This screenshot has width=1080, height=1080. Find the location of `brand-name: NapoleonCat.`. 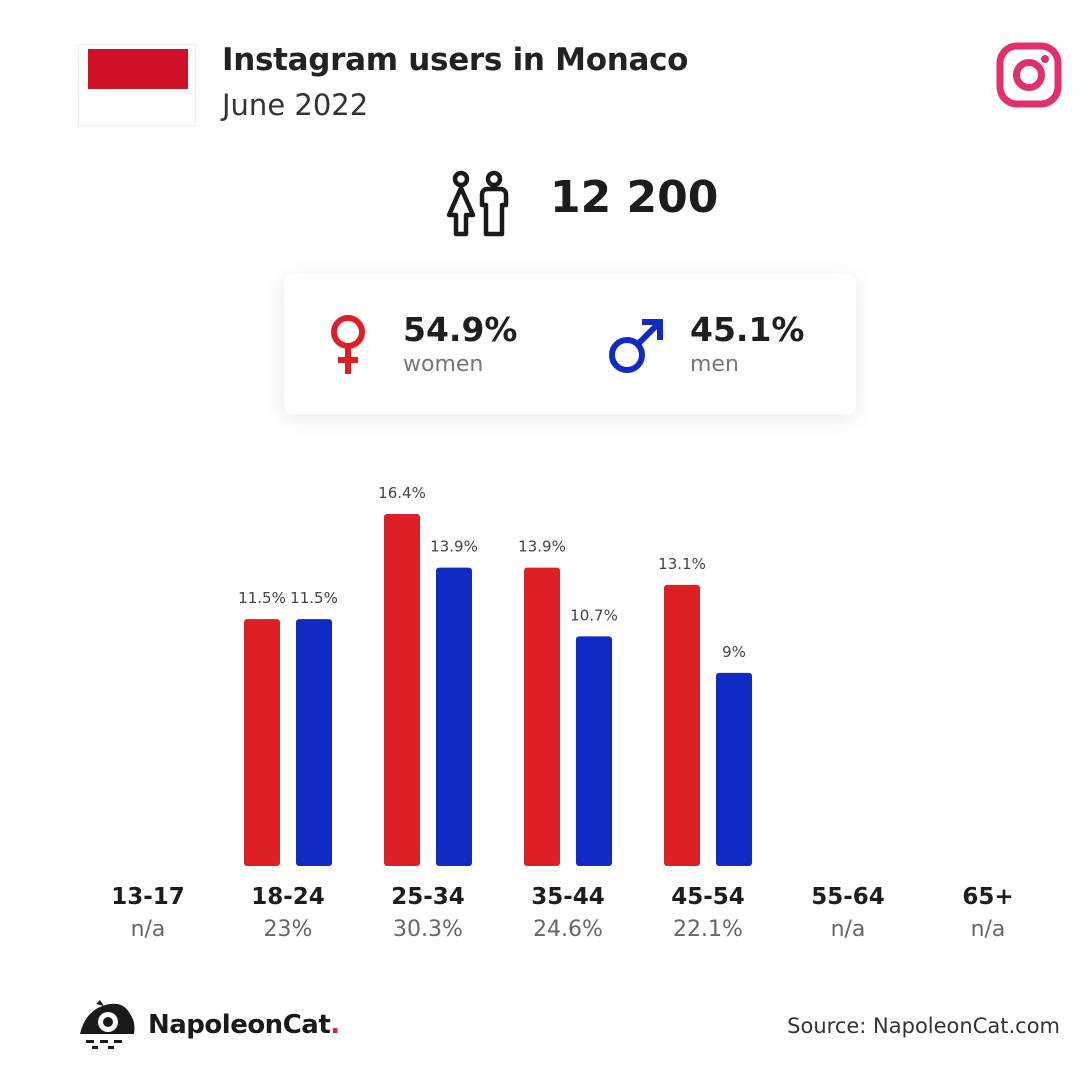

brand-name: NapoleonCat. is located at coordinates (244, 1025).